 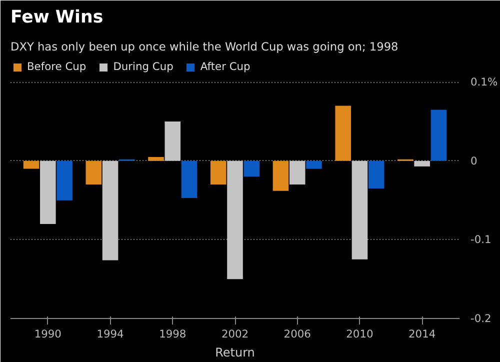 What do you see at coordinates (110, 334) in the screenshot?
I see `x-tick-label: 1994` at bounding box center [110, 334].